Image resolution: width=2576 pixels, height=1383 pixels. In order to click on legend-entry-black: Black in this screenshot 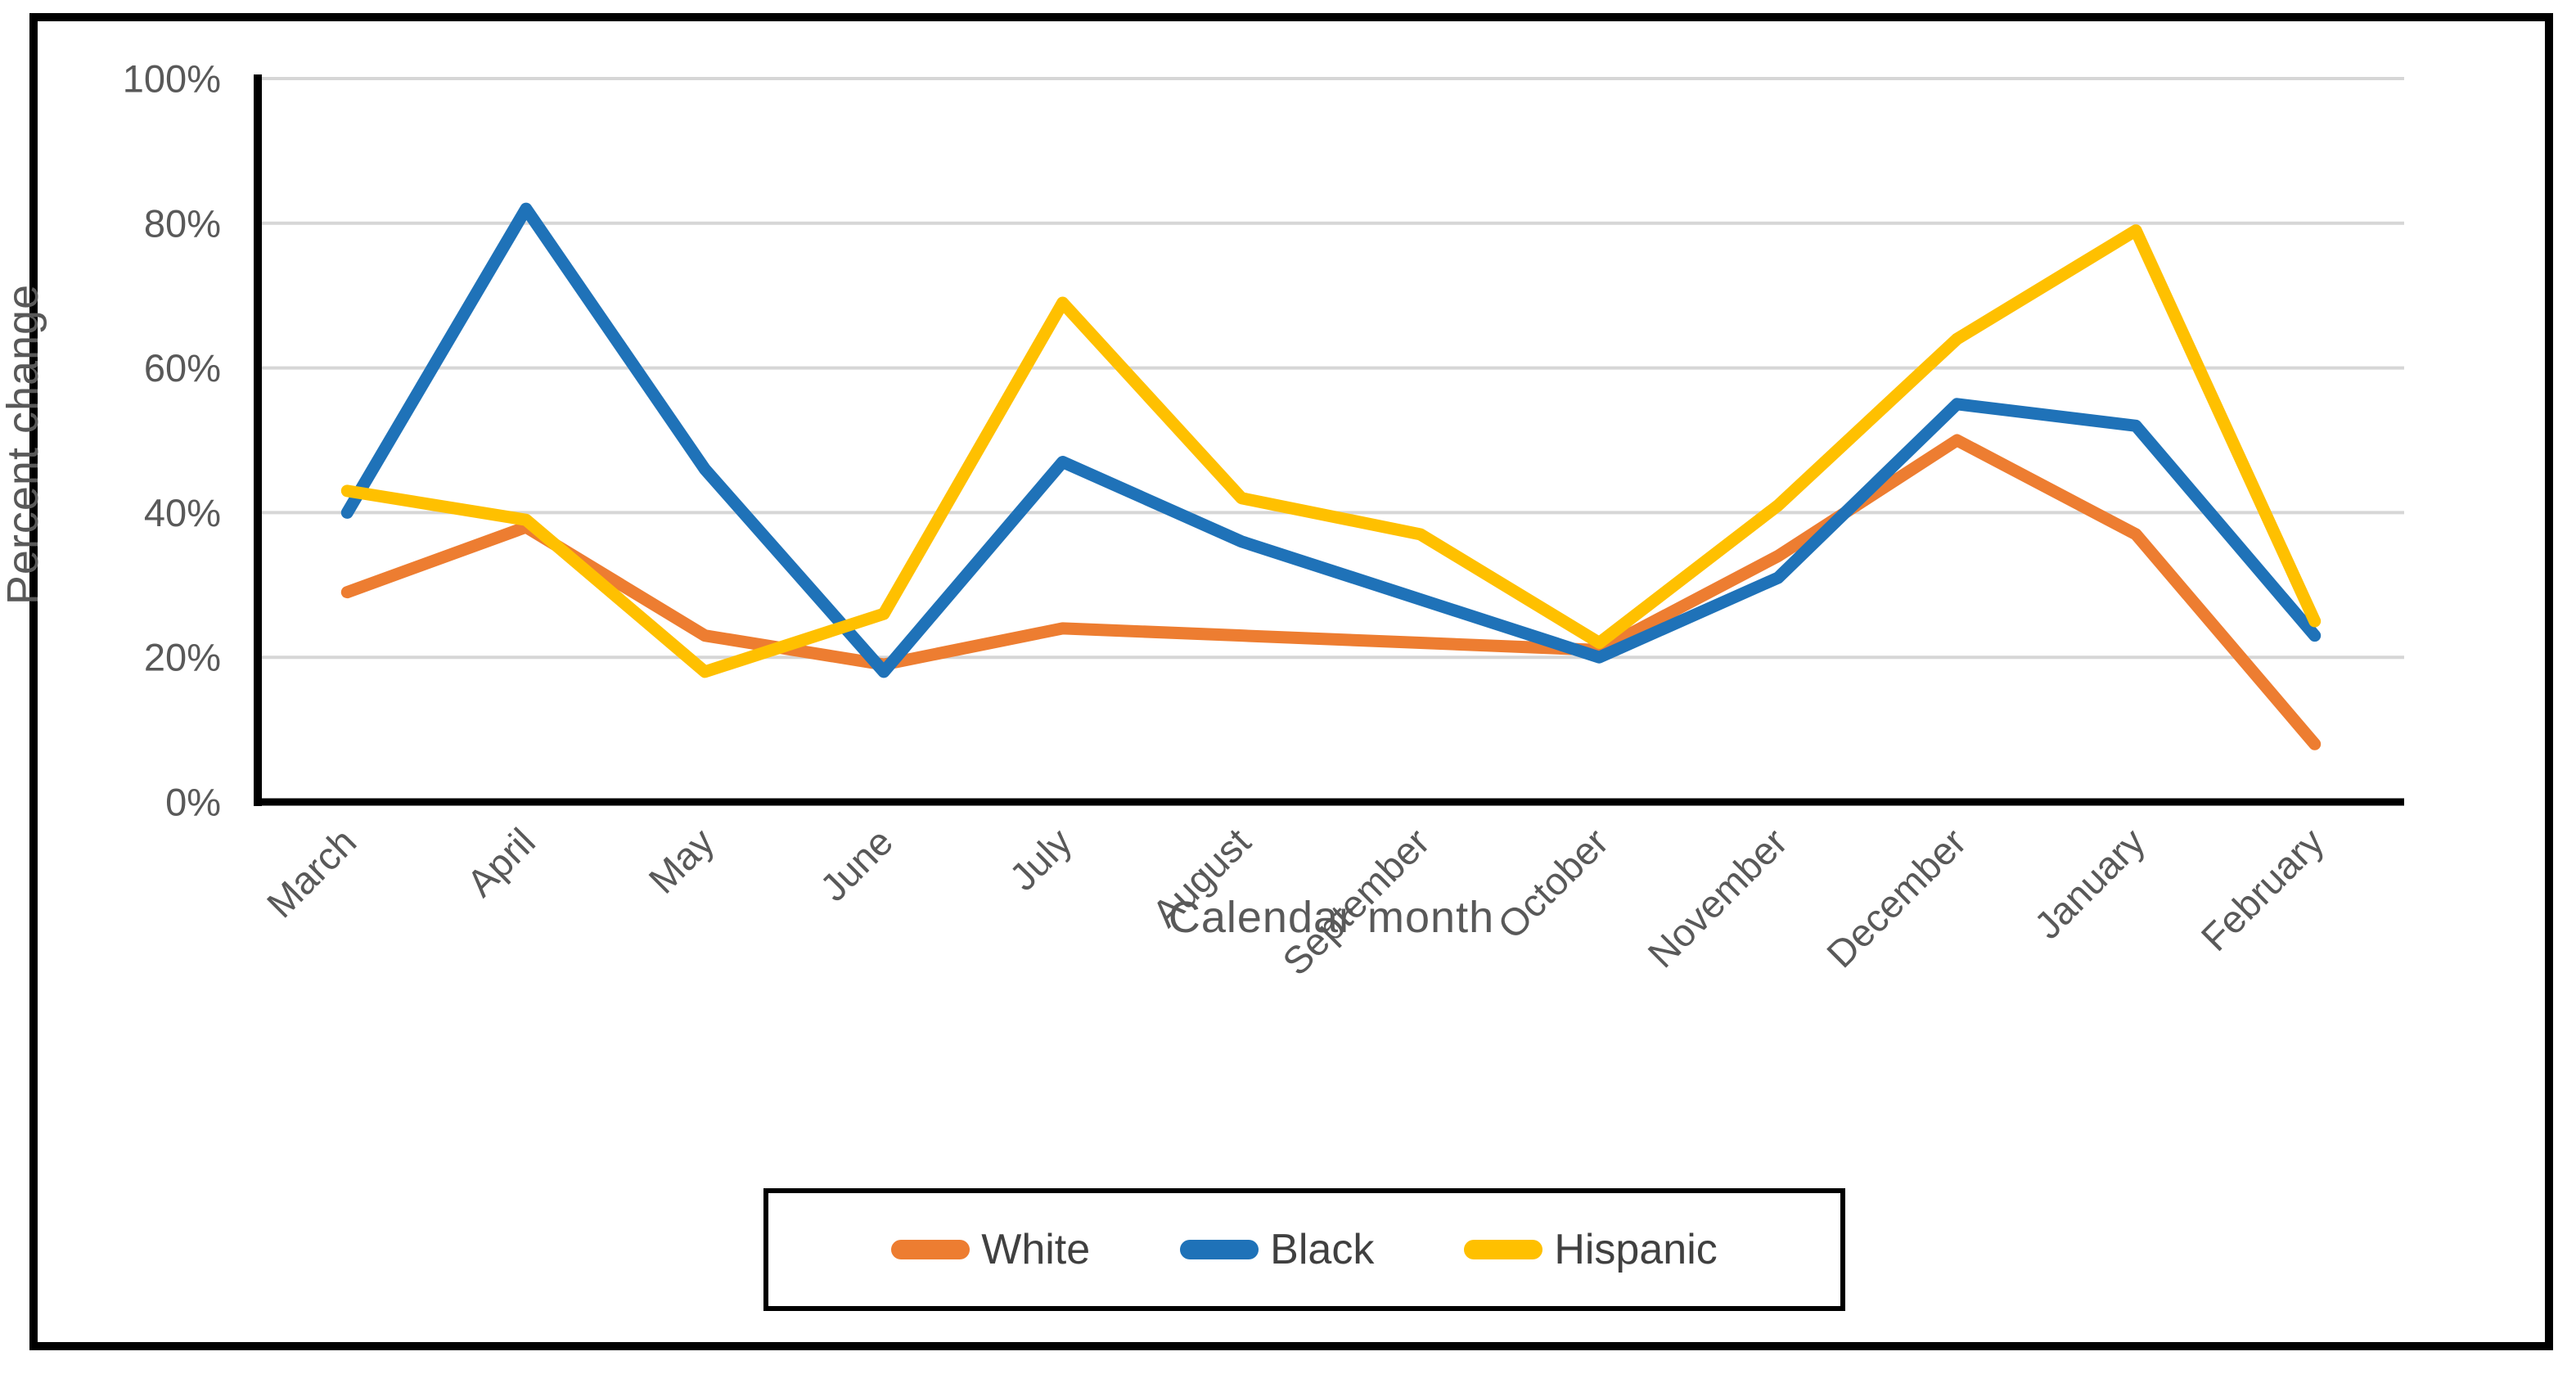, I will do `click(1277, 1249)`.